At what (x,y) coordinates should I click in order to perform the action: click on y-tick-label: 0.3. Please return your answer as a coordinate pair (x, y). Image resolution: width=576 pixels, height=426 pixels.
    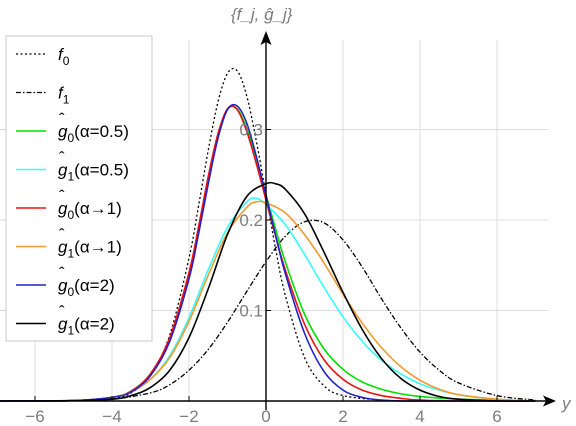
    Looking at the image, I should click on (251, 130).